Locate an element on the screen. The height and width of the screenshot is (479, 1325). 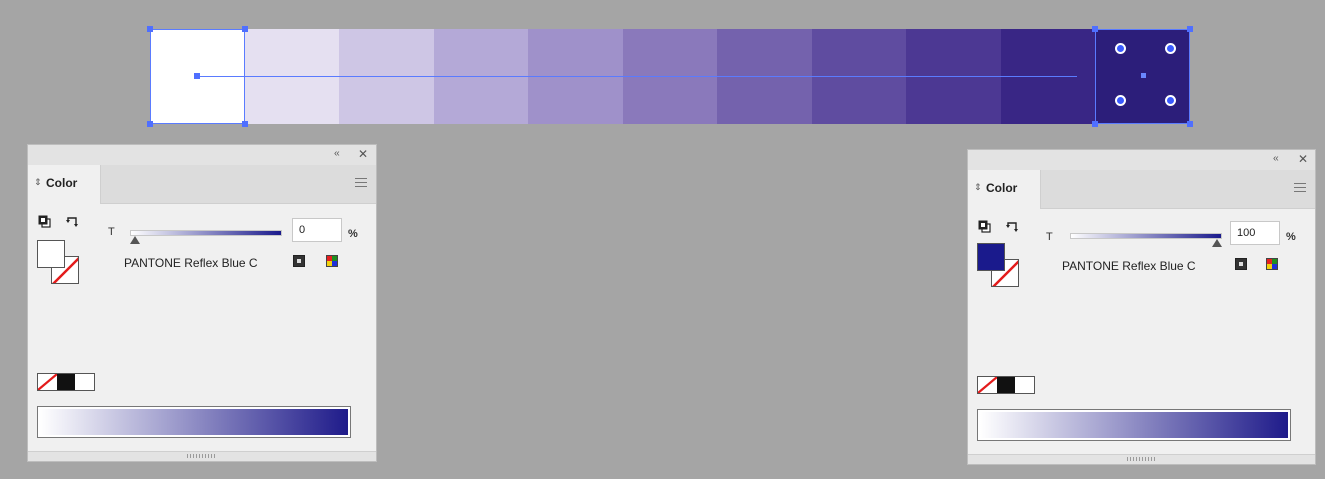
blend-spine-line is located at coordinates (637, 76).